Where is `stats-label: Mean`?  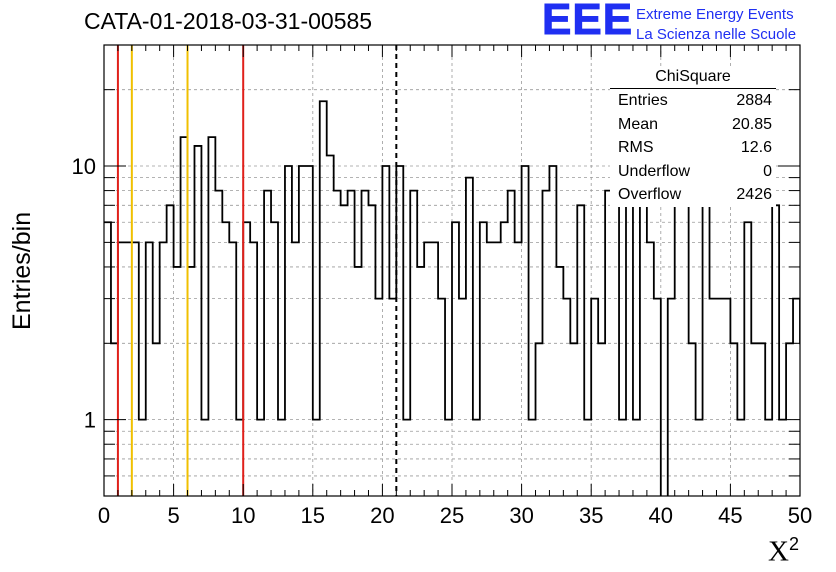
stats-label: Mean is located at coordinates (638, 124).